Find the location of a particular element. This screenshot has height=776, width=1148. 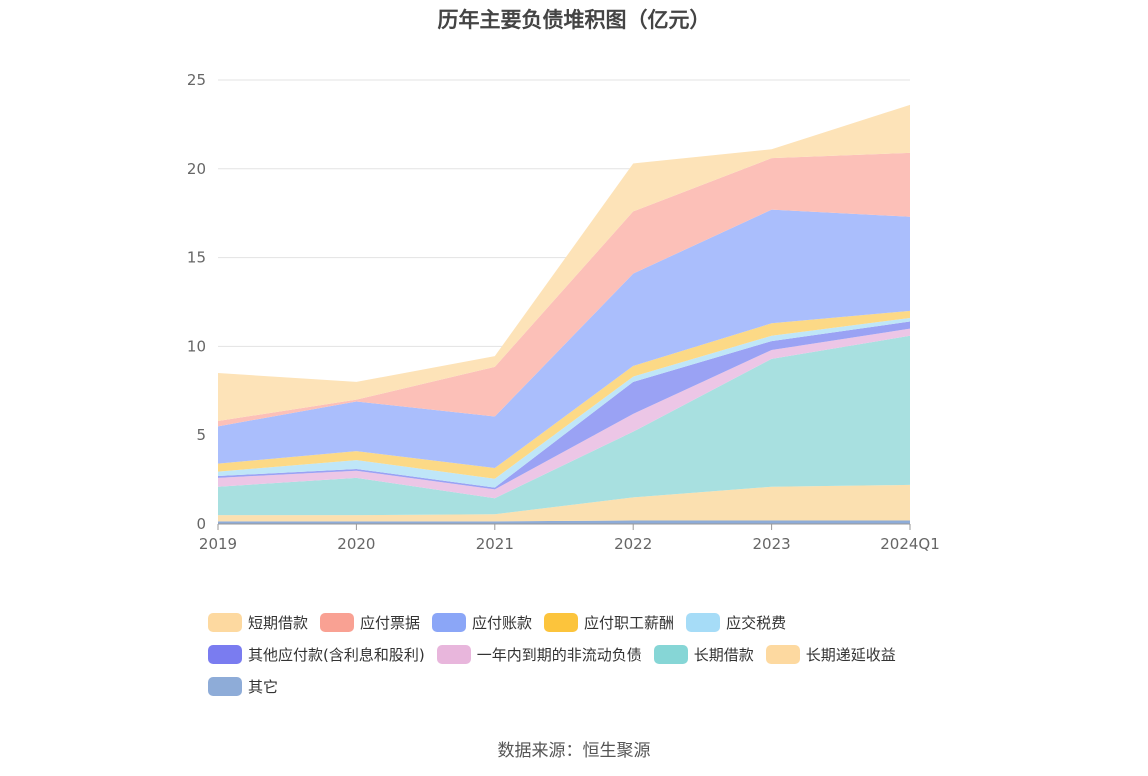

legend-label: 长期递延收益 is located at coordinates (850, 654).